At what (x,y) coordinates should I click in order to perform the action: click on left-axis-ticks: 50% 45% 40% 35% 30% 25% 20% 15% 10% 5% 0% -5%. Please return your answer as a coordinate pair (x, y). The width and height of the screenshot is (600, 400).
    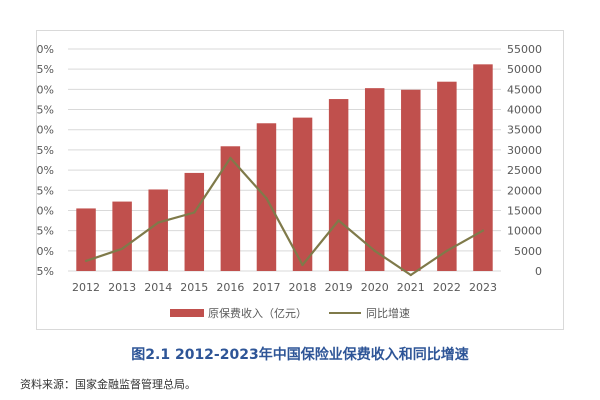
    Looking at the image, I should click on (45, 160).